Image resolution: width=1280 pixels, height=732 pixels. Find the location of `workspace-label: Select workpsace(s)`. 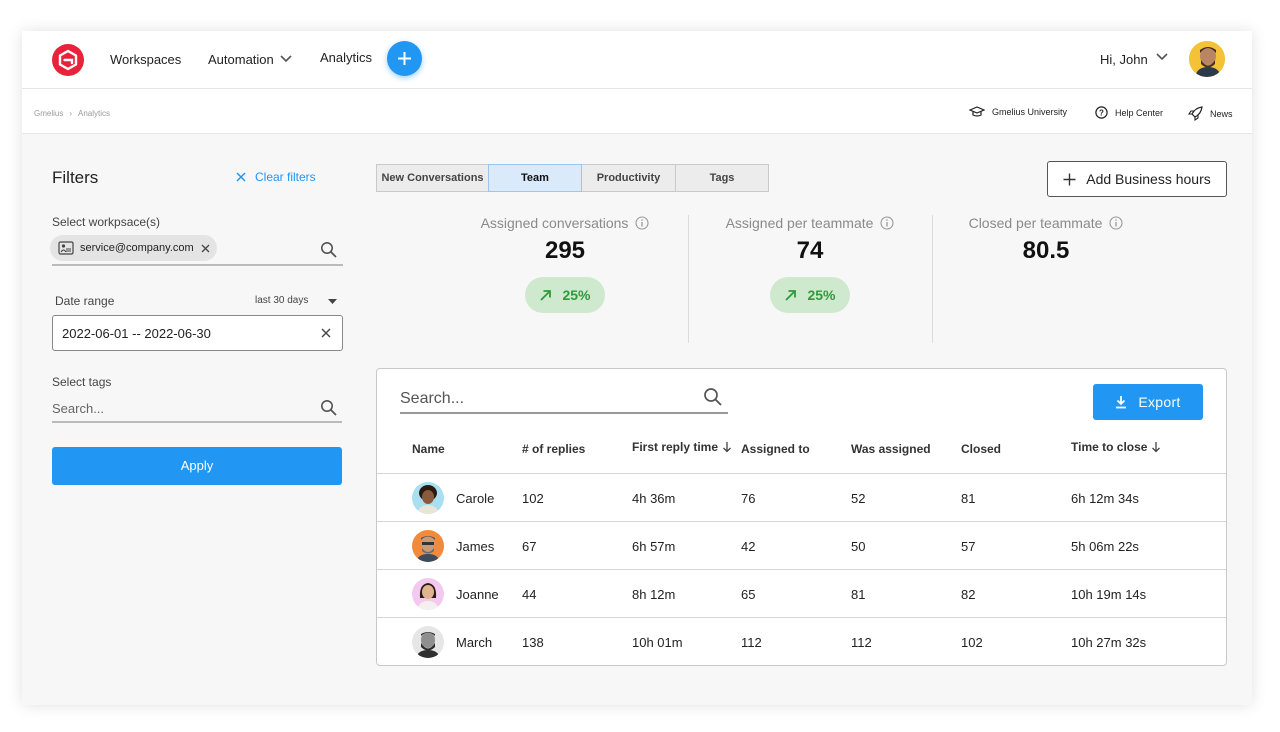

workspace-label: Select workpsace(s) is located at coordinates (106, 222).